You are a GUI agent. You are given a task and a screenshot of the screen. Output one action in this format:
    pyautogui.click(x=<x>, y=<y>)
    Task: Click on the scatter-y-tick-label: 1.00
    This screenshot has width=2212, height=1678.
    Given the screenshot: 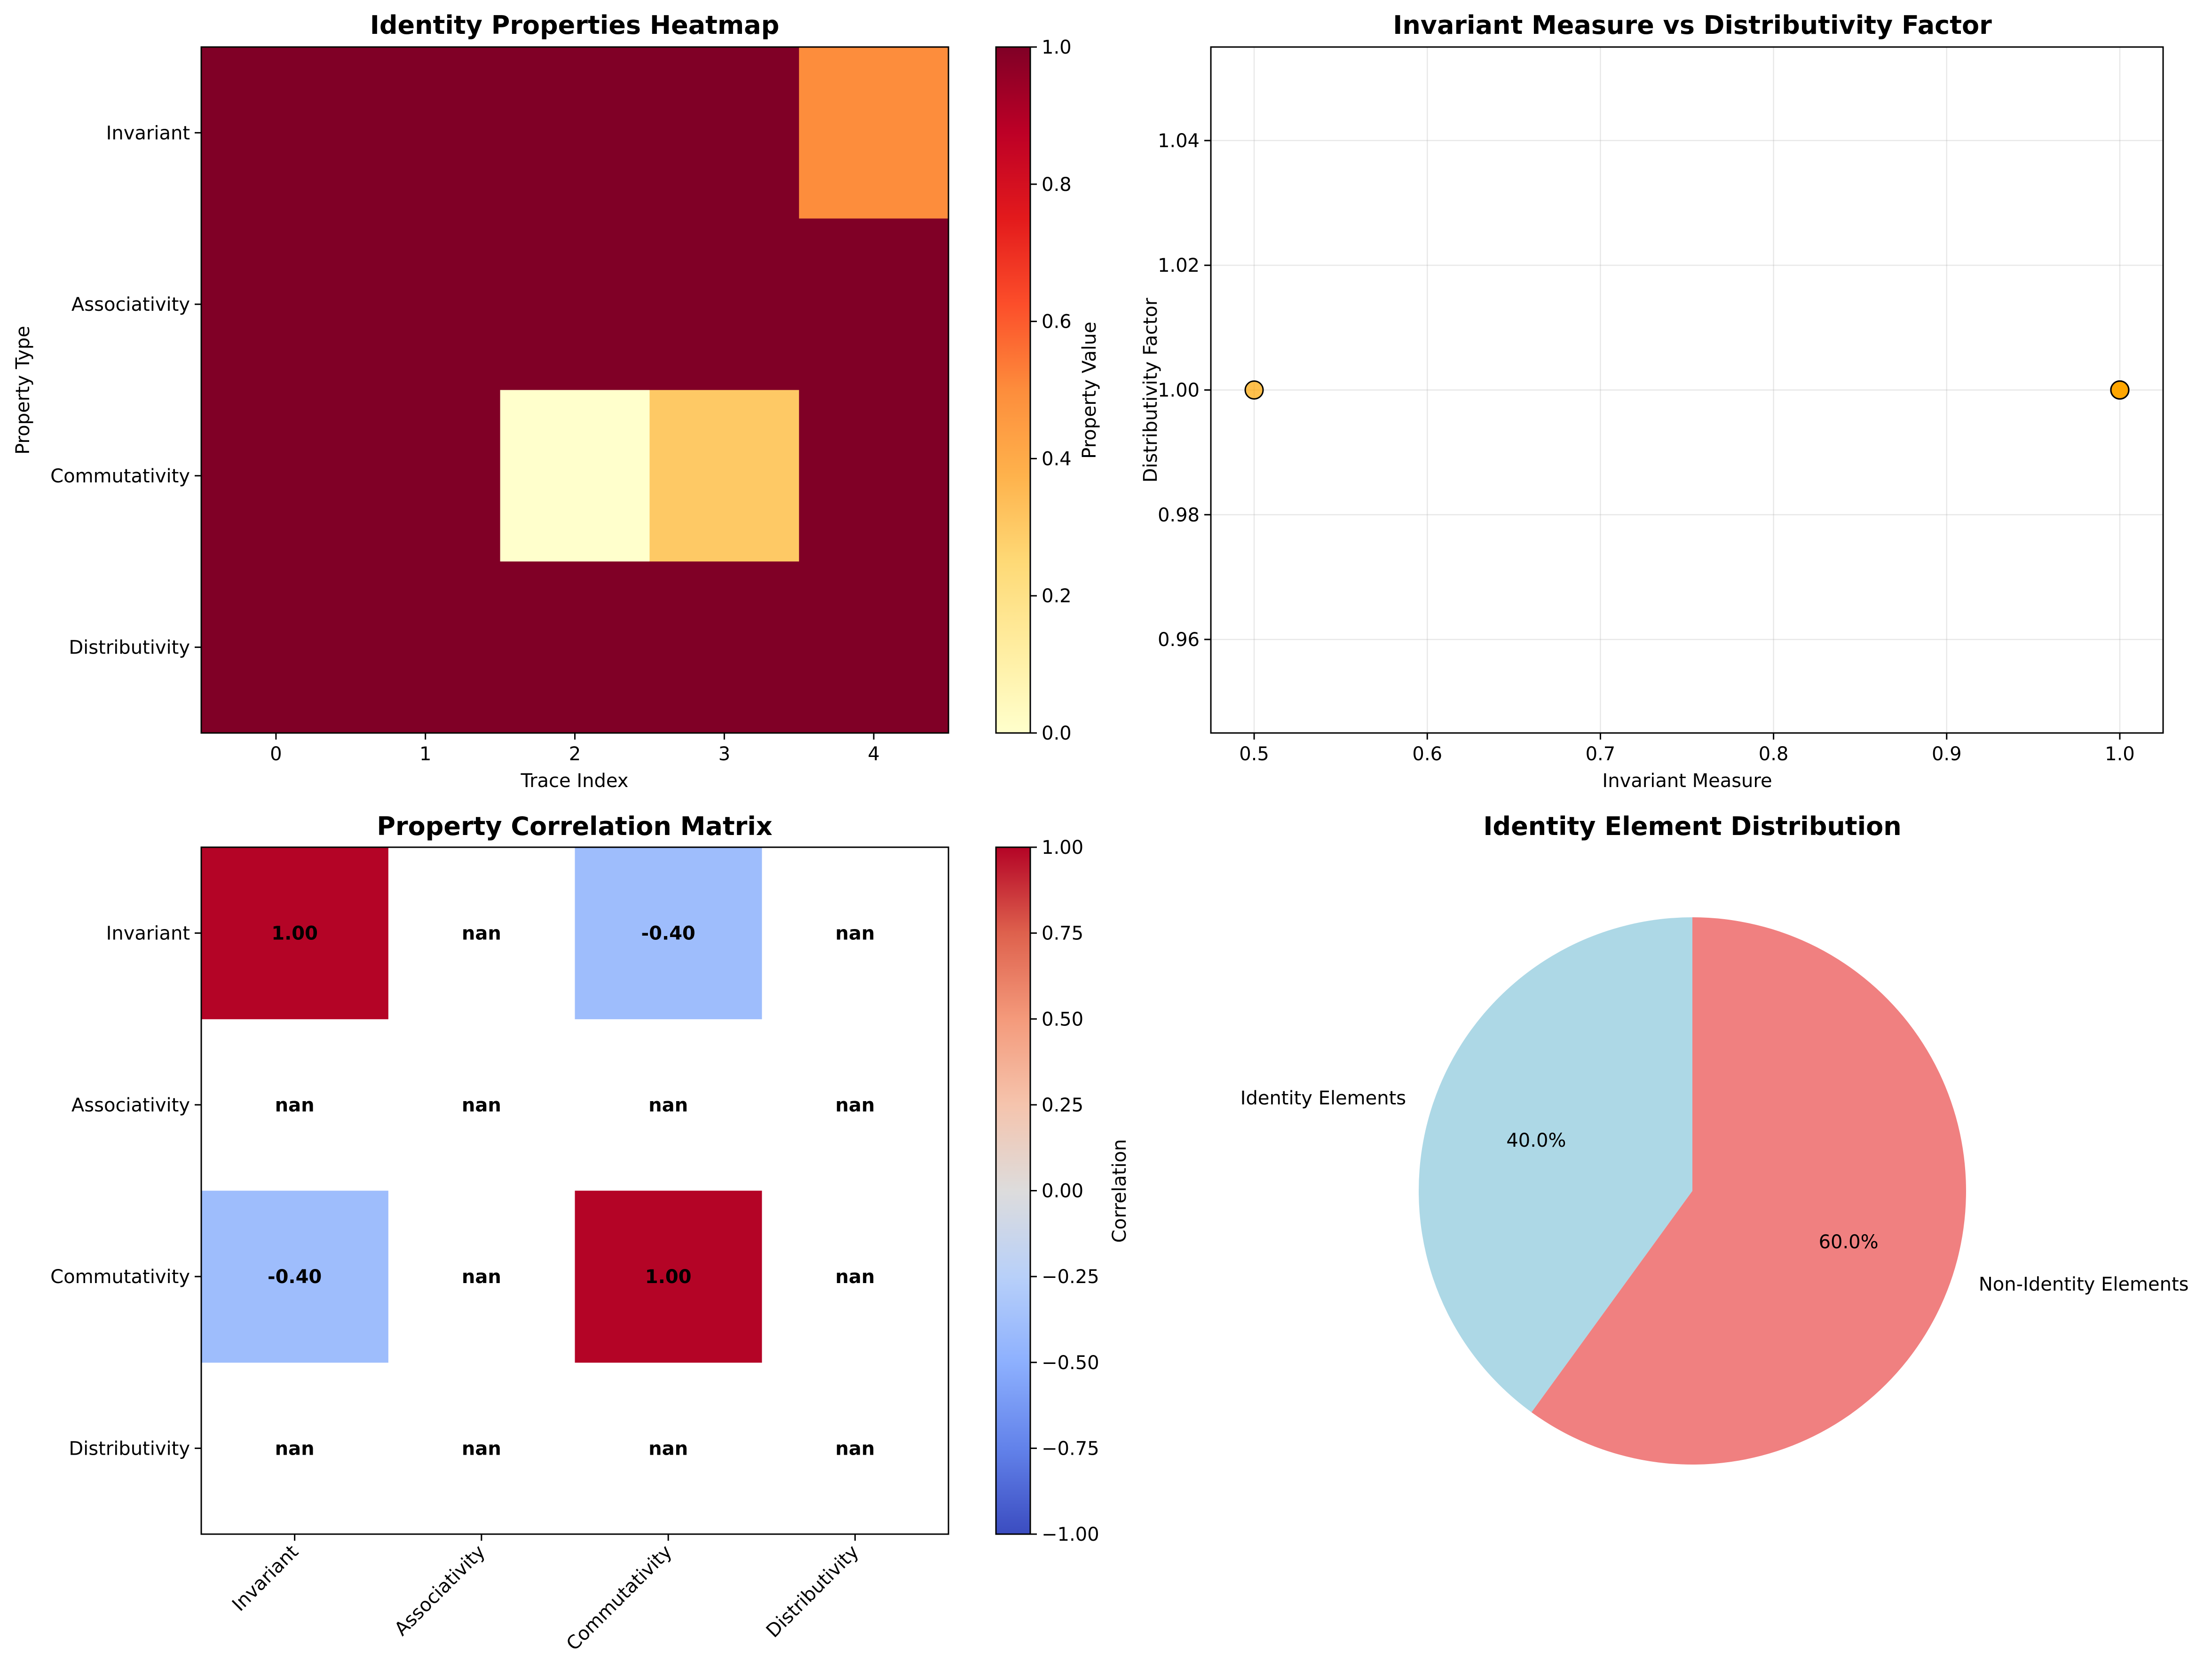 What is the action you would take?
    pyautogui.click(x=1179, y=391)
    